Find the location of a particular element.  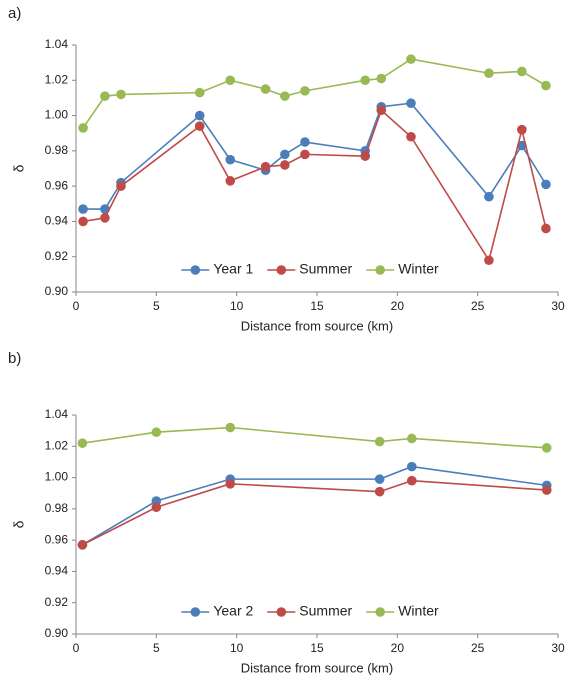

y-tick-label: 1.02 is located at coordinates (57, 79).